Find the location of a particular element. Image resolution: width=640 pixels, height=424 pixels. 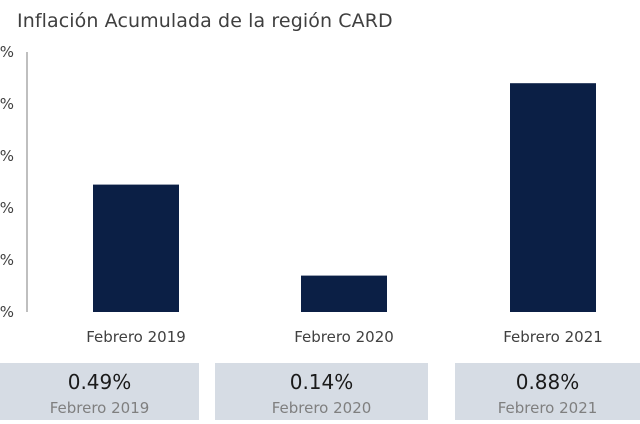

summary-card-2021: 0.88% Febrero 2021 is located at coordinates (547, 391).